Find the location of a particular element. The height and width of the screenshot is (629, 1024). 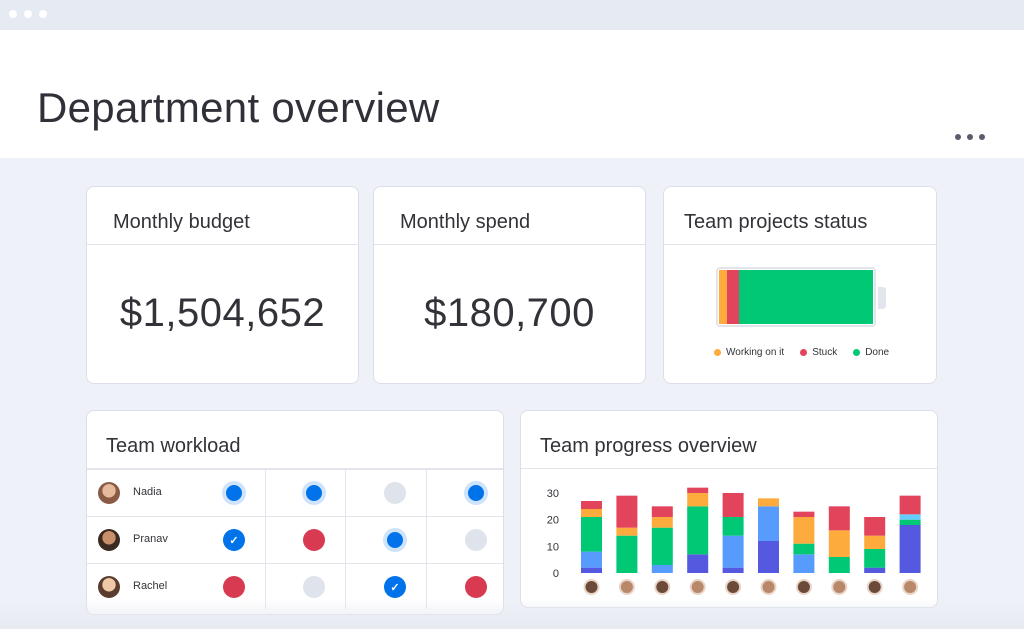

window-maximize-dot is located at coordinates (43, 14).